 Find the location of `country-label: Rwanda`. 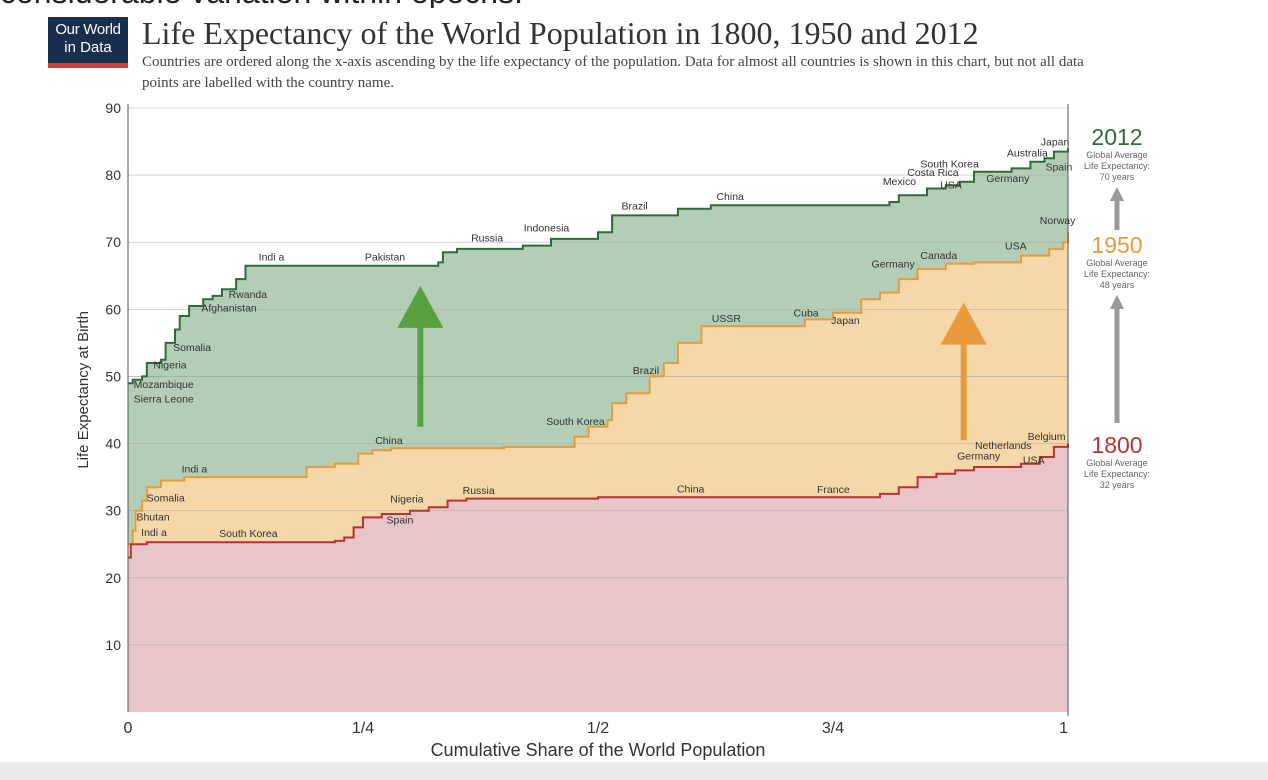

country-label: Rwanda is located at coordinates (248, 295).